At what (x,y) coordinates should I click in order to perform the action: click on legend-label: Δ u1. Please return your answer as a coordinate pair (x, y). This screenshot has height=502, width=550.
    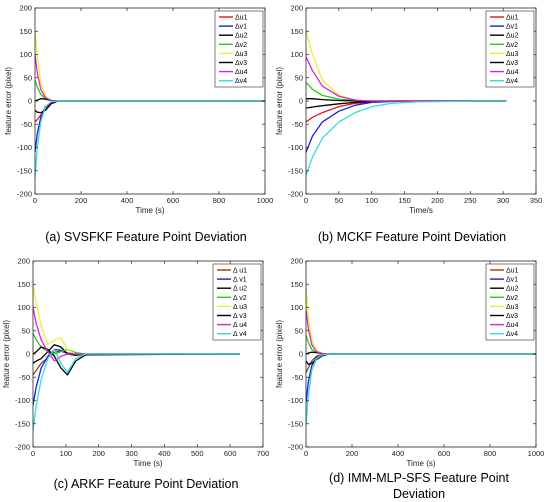
    Looking at the image, I should click on (240, 271).